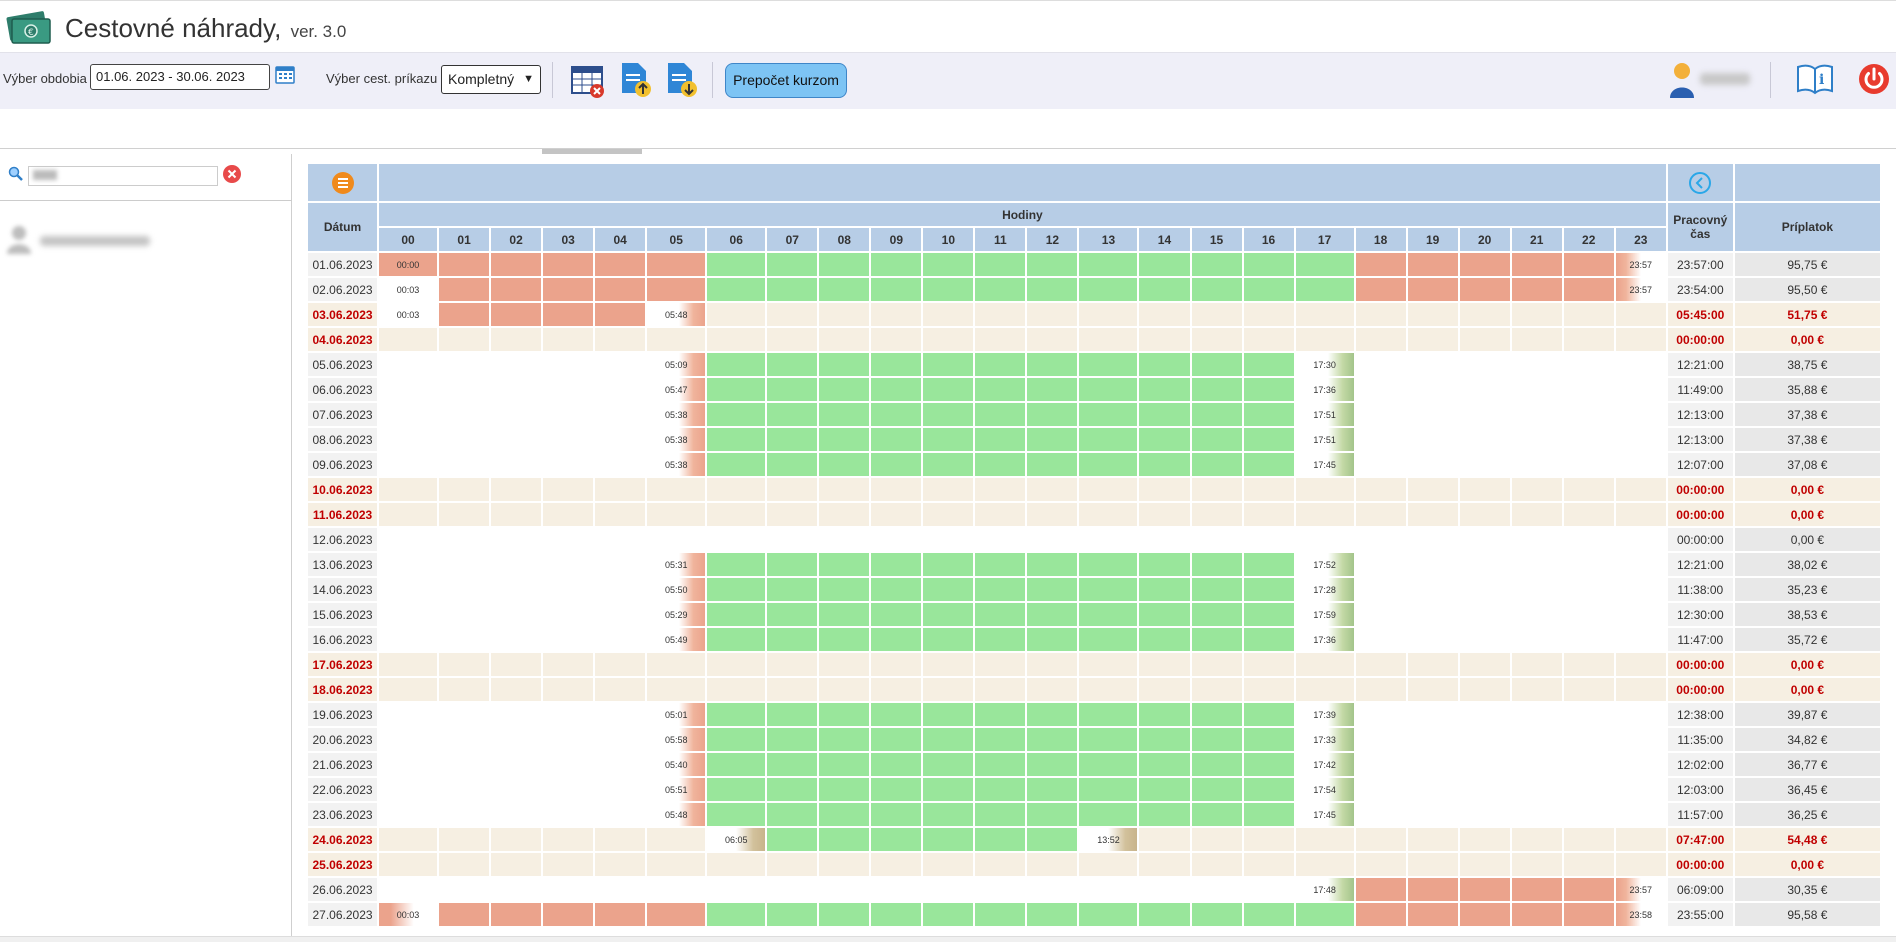  I want to click on hour-cell: 17:45, so click(1324, 464).